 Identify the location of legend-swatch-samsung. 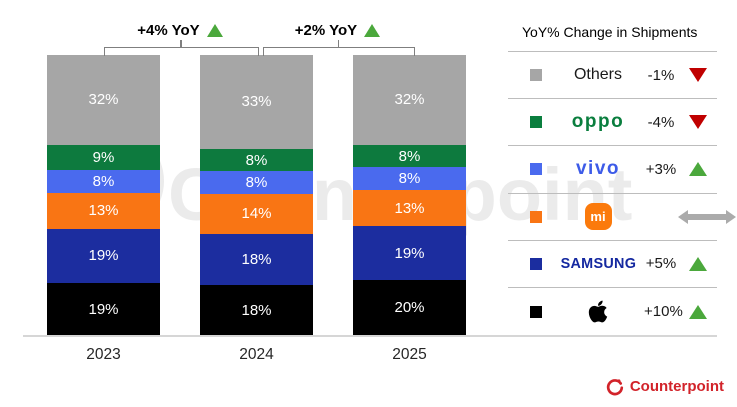
(536, 263).